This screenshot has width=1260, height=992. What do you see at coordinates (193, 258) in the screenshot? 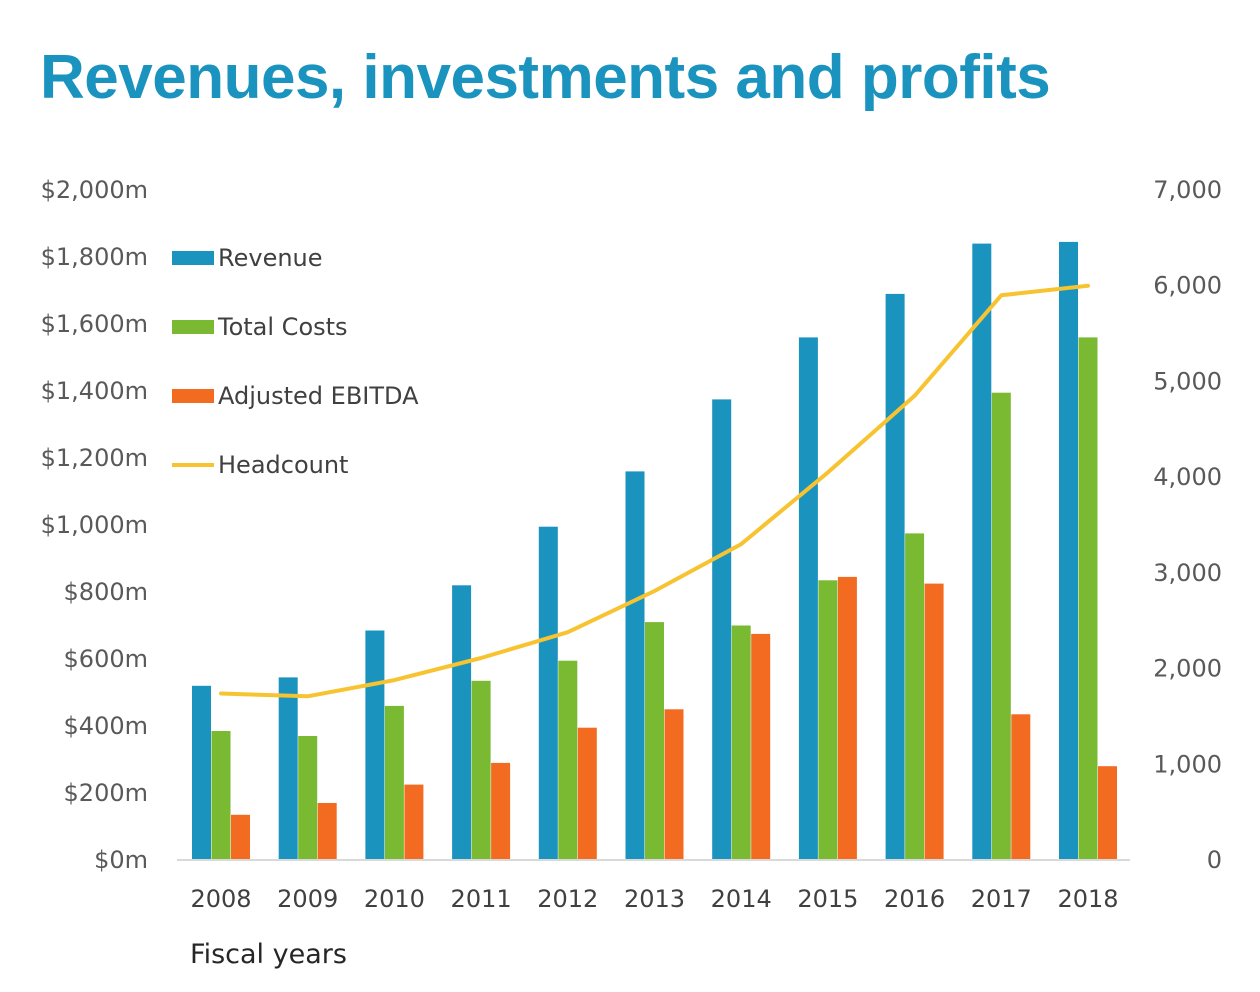
I see `legend-swatch-revenue` at bounding box center [193, 258].